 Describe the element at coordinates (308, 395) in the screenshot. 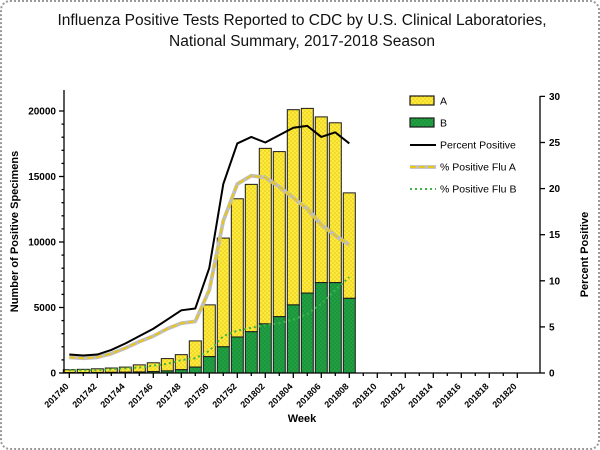

I see `x-tick-label: 201806` at that location.